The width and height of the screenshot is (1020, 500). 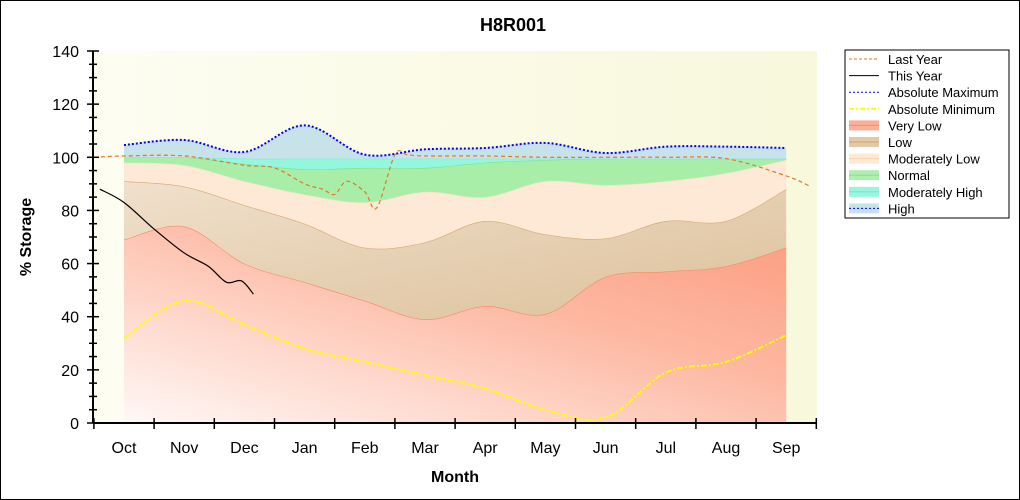 I want to click on legend-label: Normal, so click(x=909, y=175).